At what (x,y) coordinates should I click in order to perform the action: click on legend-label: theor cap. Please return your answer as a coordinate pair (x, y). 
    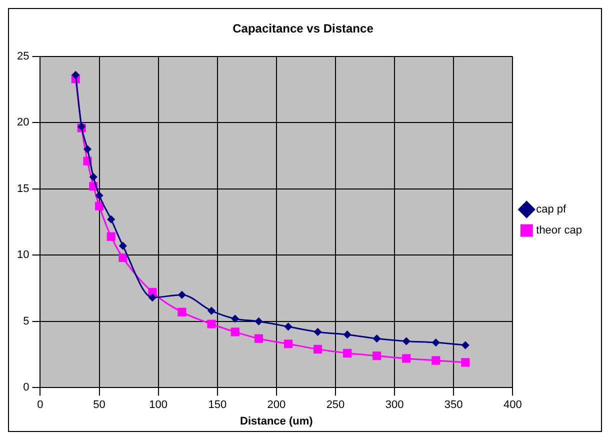
    Looking at the image, I should click on (559, 230).